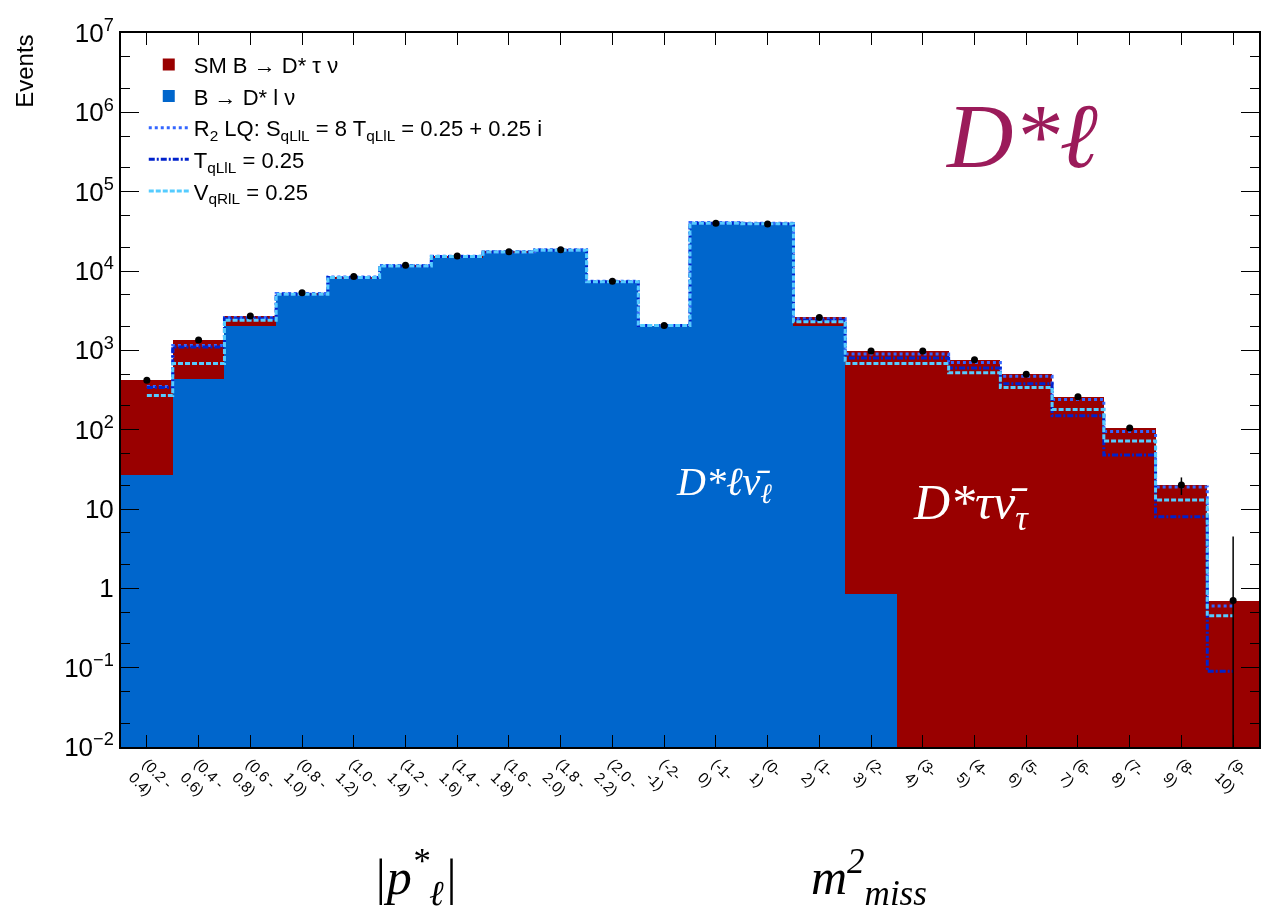  What do you see at coordinates (368, 130) in the screenshot?
I see `legend-label: R$_{2}$ LQ: S$_{qLlL}$ = 8 T$_{qLlL}$ = 0.25 + 0.25 i` at bounding box center [368, 130].